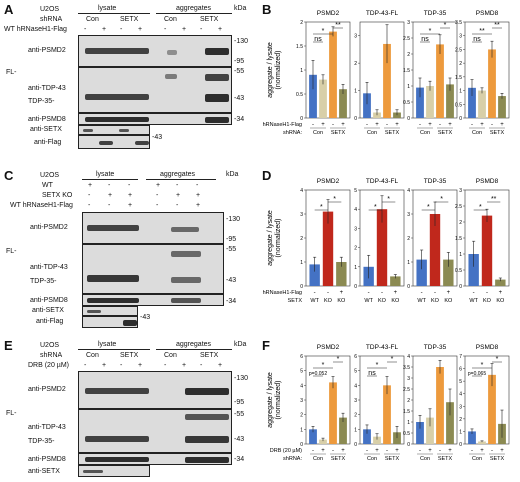 The height and width of the screenshot is (482, 520). I want to click on blot-flag, so click(110, 322).